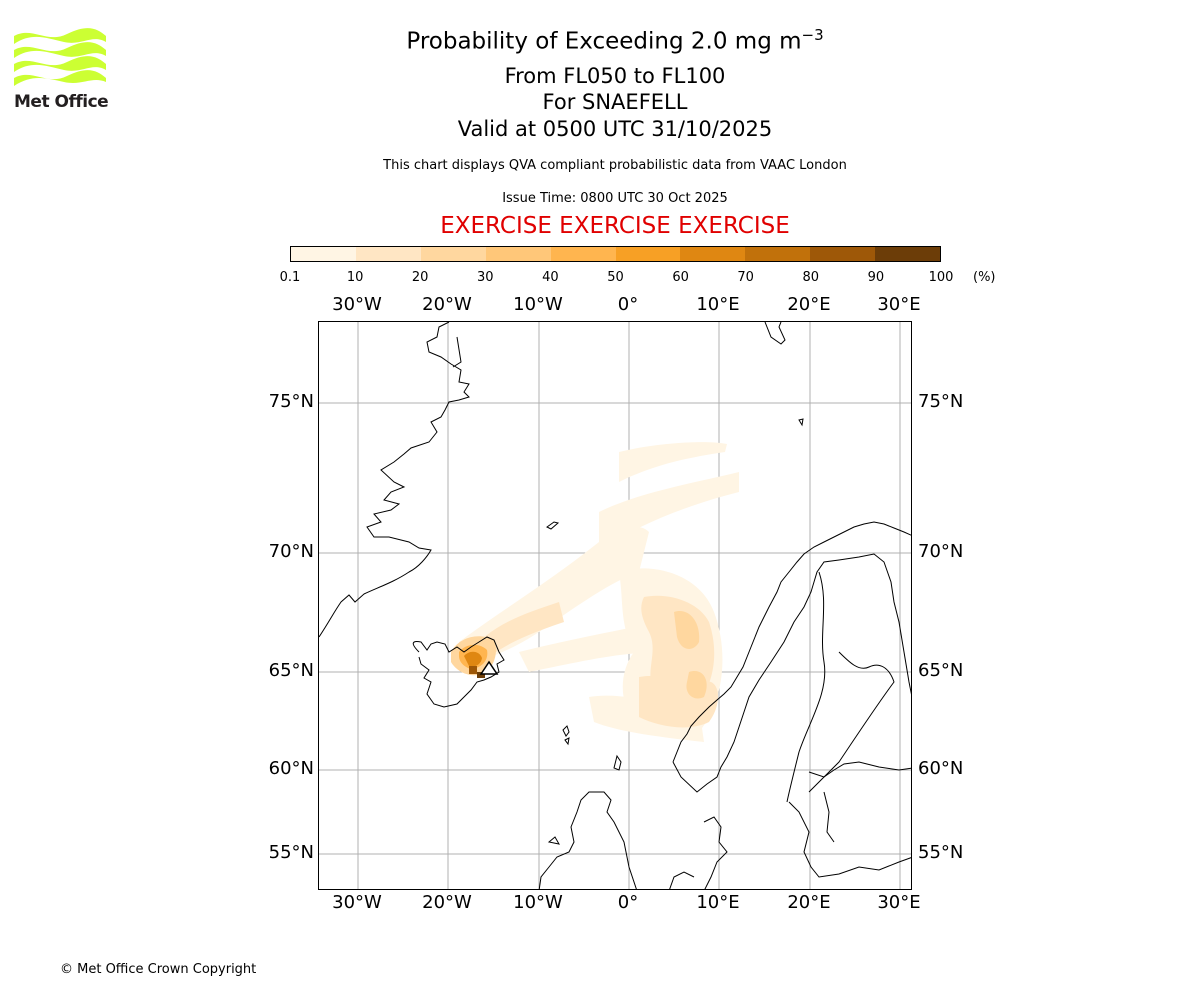 This screenshot has width=1200, height=1000. Describe the element at coordinates (615, 76) in the screenshot. I see `flight-level-range: From FL050 to FL100` at that location.